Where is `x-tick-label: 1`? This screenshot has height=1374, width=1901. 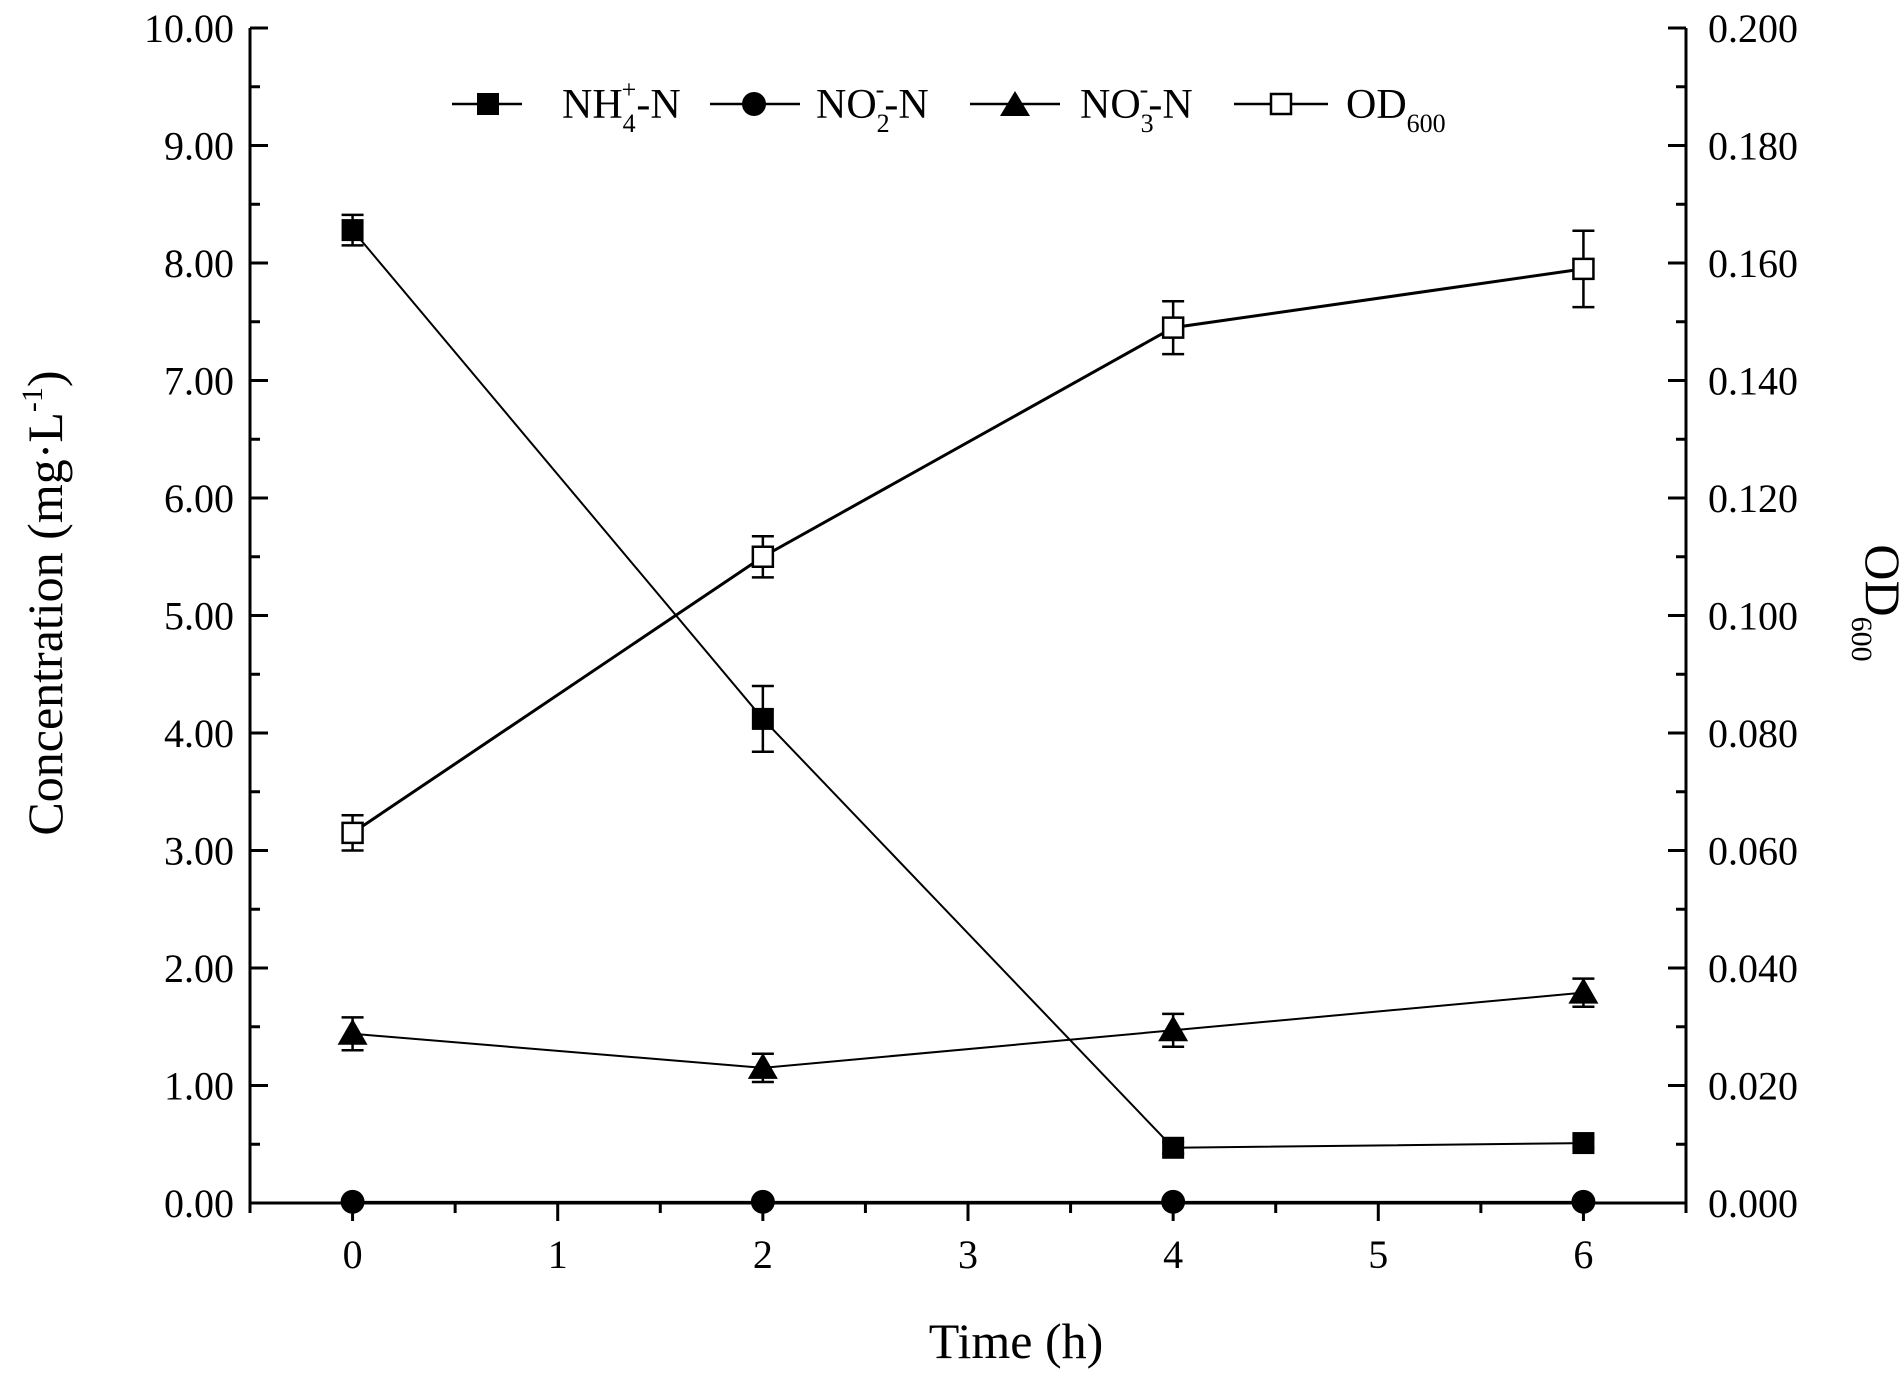 x-tick-label: 1 is located at coordinates (558, 1254).